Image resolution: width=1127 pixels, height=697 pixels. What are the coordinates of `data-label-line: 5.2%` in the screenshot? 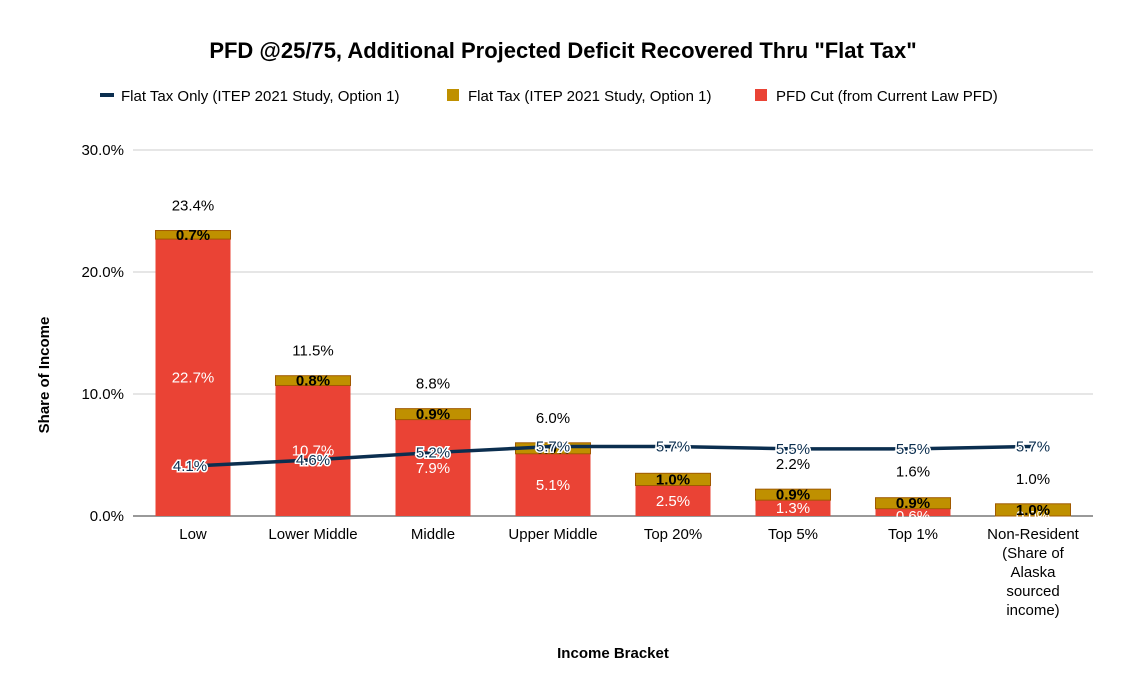 It's located at (433, 453).